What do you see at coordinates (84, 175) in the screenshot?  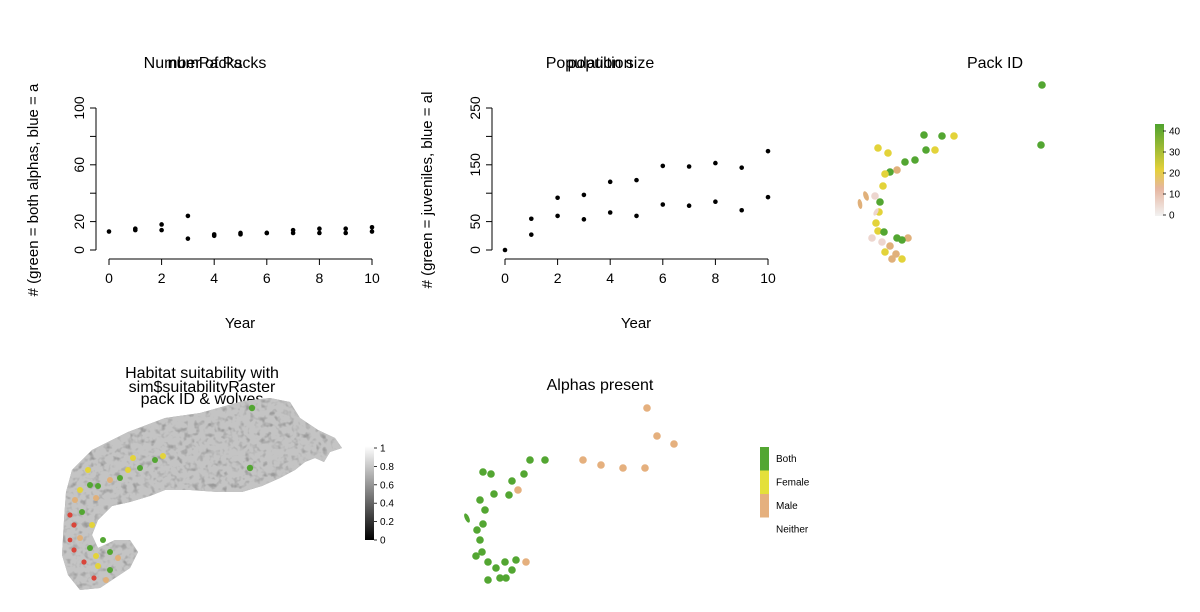 I see `packs-y-axis: 0 20 60 100` at bounding box center [84, 175].